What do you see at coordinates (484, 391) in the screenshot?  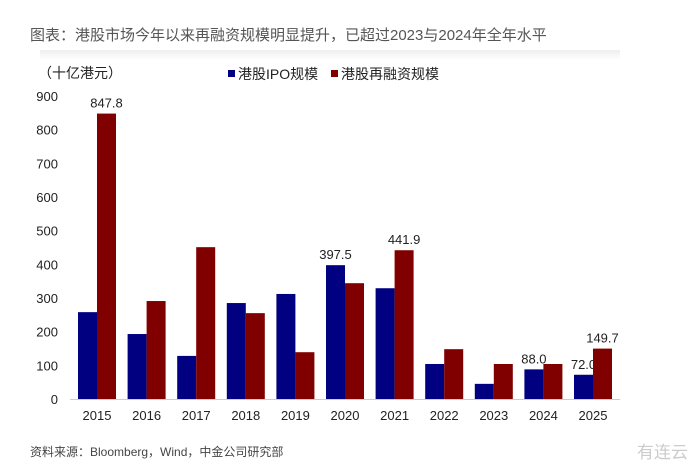 I see `bar-ipo-2023` at bounding box center [484, 391].